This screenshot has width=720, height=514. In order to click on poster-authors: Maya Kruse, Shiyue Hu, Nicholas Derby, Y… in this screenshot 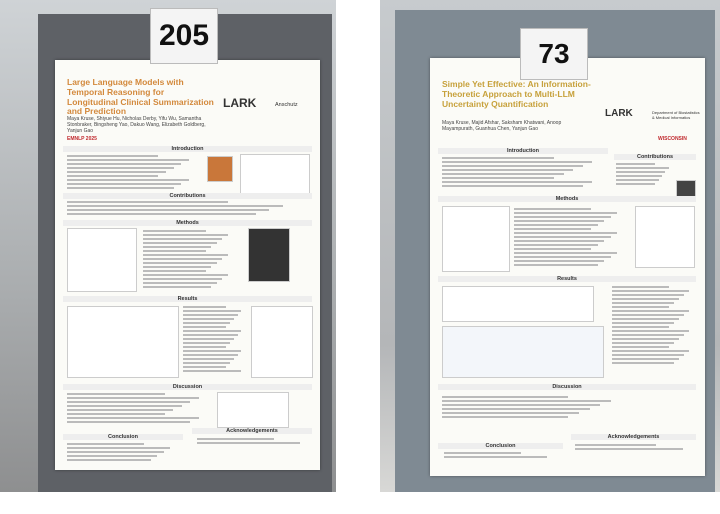, I will do `click(136, 125)`.